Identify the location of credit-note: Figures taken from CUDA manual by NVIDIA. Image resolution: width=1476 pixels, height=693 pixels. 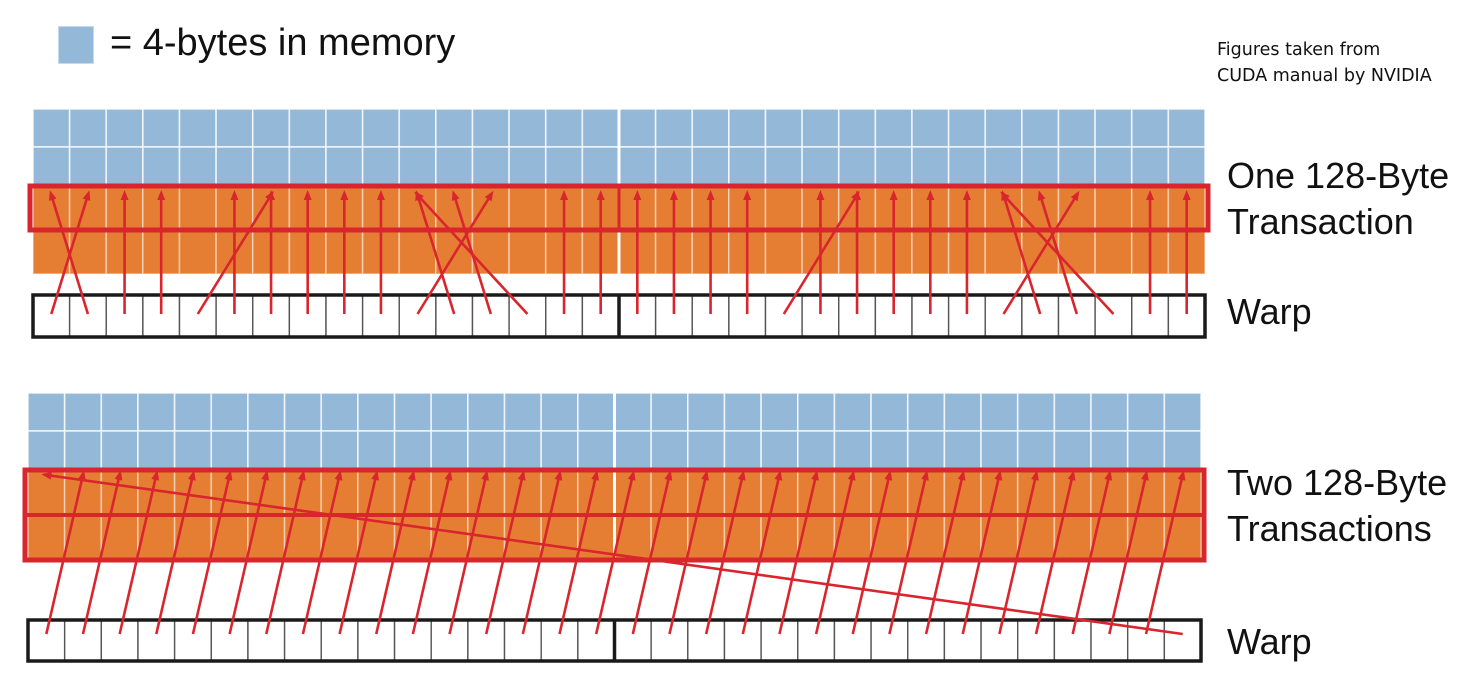
(1324, 63).